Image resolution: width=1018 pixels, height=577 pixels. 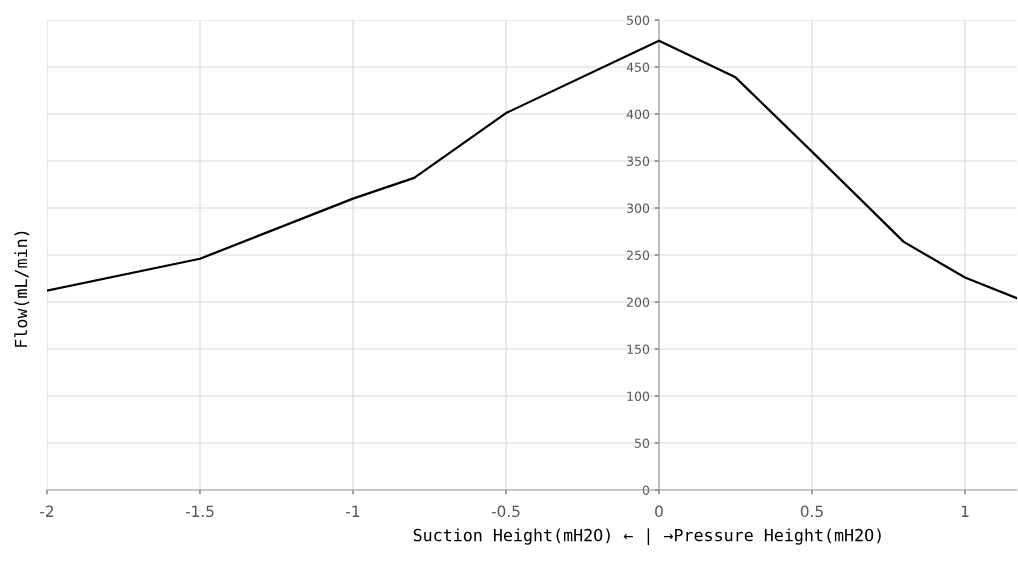 I want to click on x-tick-label: -1.5, so click(x=199, y=511).